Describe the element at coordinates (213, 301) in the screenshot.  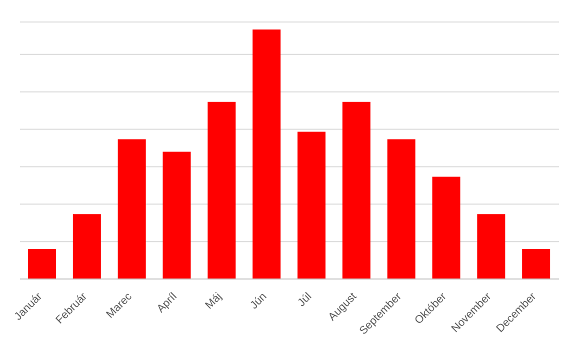
I see `x-tick-label: Máj` at that location.